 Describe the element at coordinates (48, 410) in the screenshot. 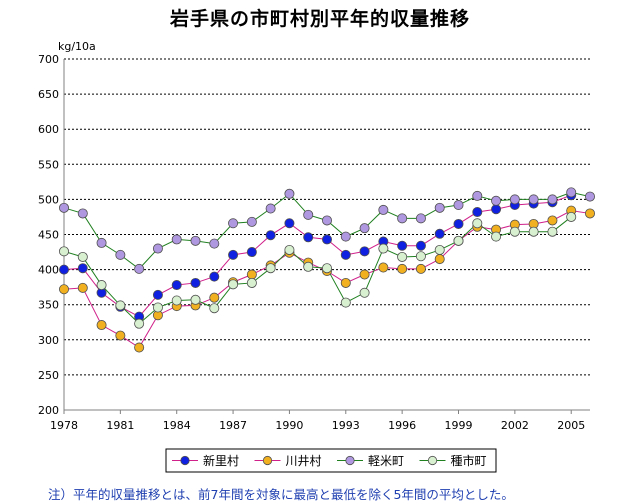

I see `y-tick-label: 200` at that location.